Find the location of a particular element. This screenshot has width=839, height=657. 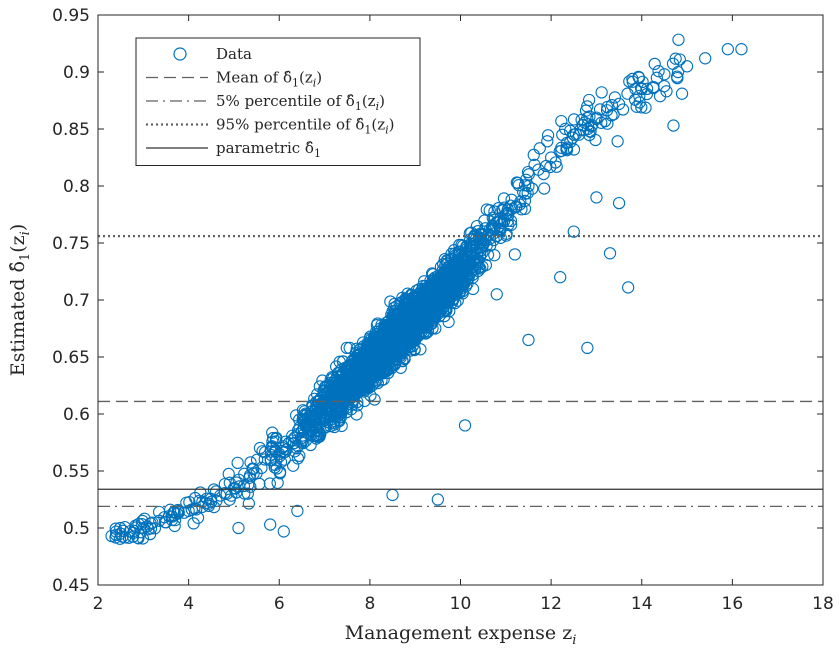

x-tick-label: 18 is located at coordinates (823, 604).